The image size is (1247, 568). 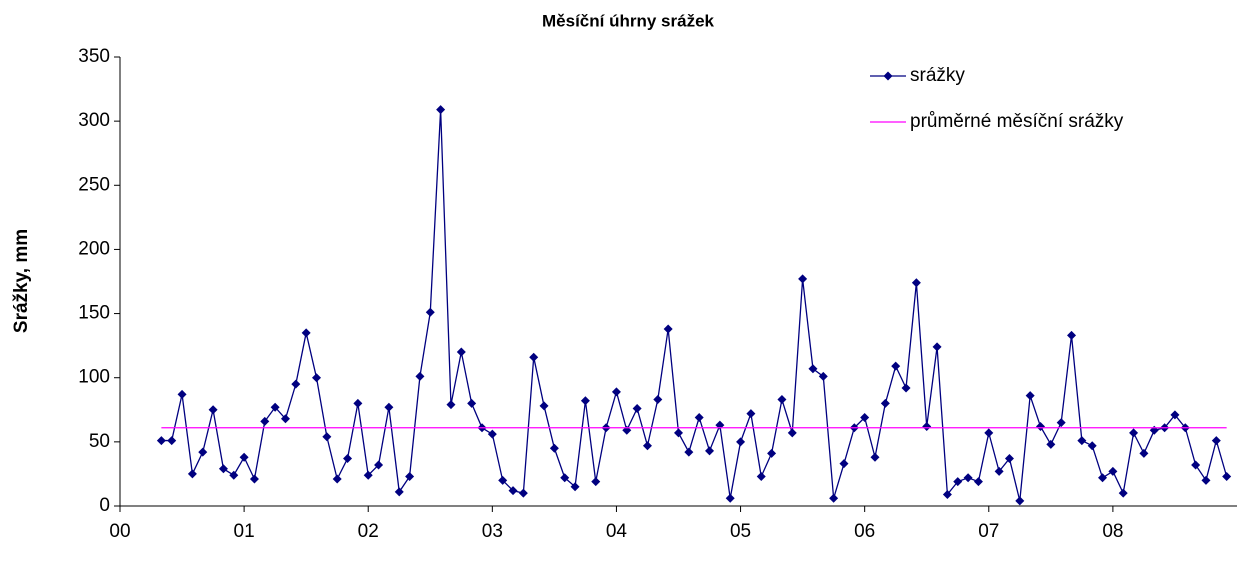 I want to click on y-tick-label: 0, so click(x=104, y=505).